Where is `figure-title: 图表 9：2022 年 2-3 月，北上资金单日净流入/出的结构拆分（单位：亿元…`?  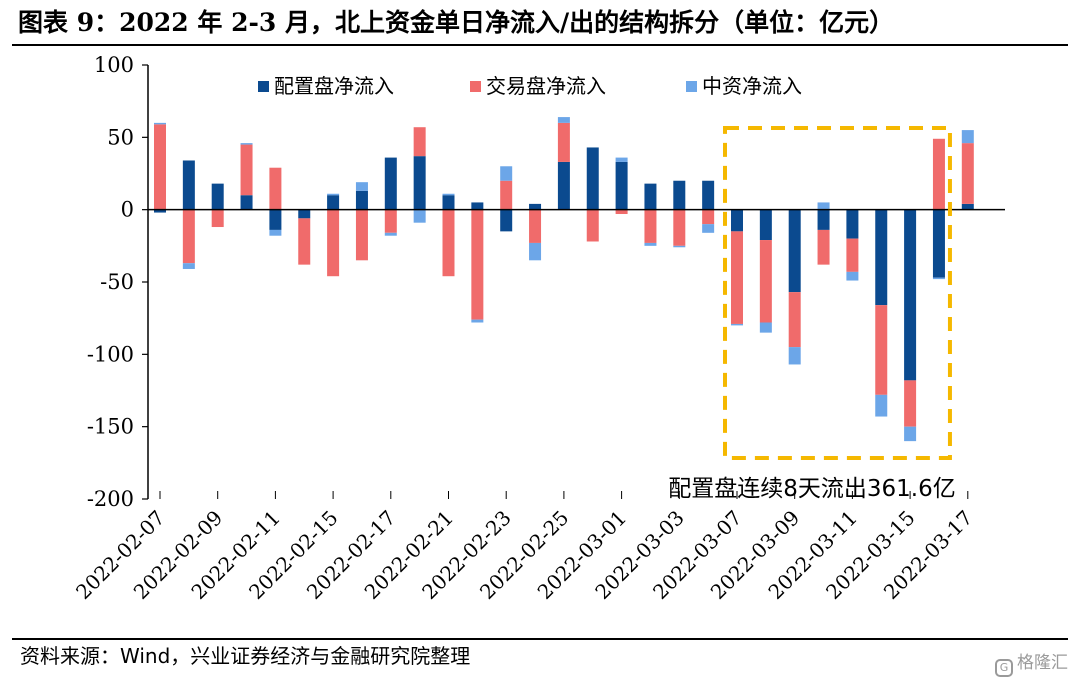 figure-title: 图表 9：2022 年 2-3 月，北上资金单日净流入/出的结构拆分（单位：亿元… is located at coordinates (456, 22).